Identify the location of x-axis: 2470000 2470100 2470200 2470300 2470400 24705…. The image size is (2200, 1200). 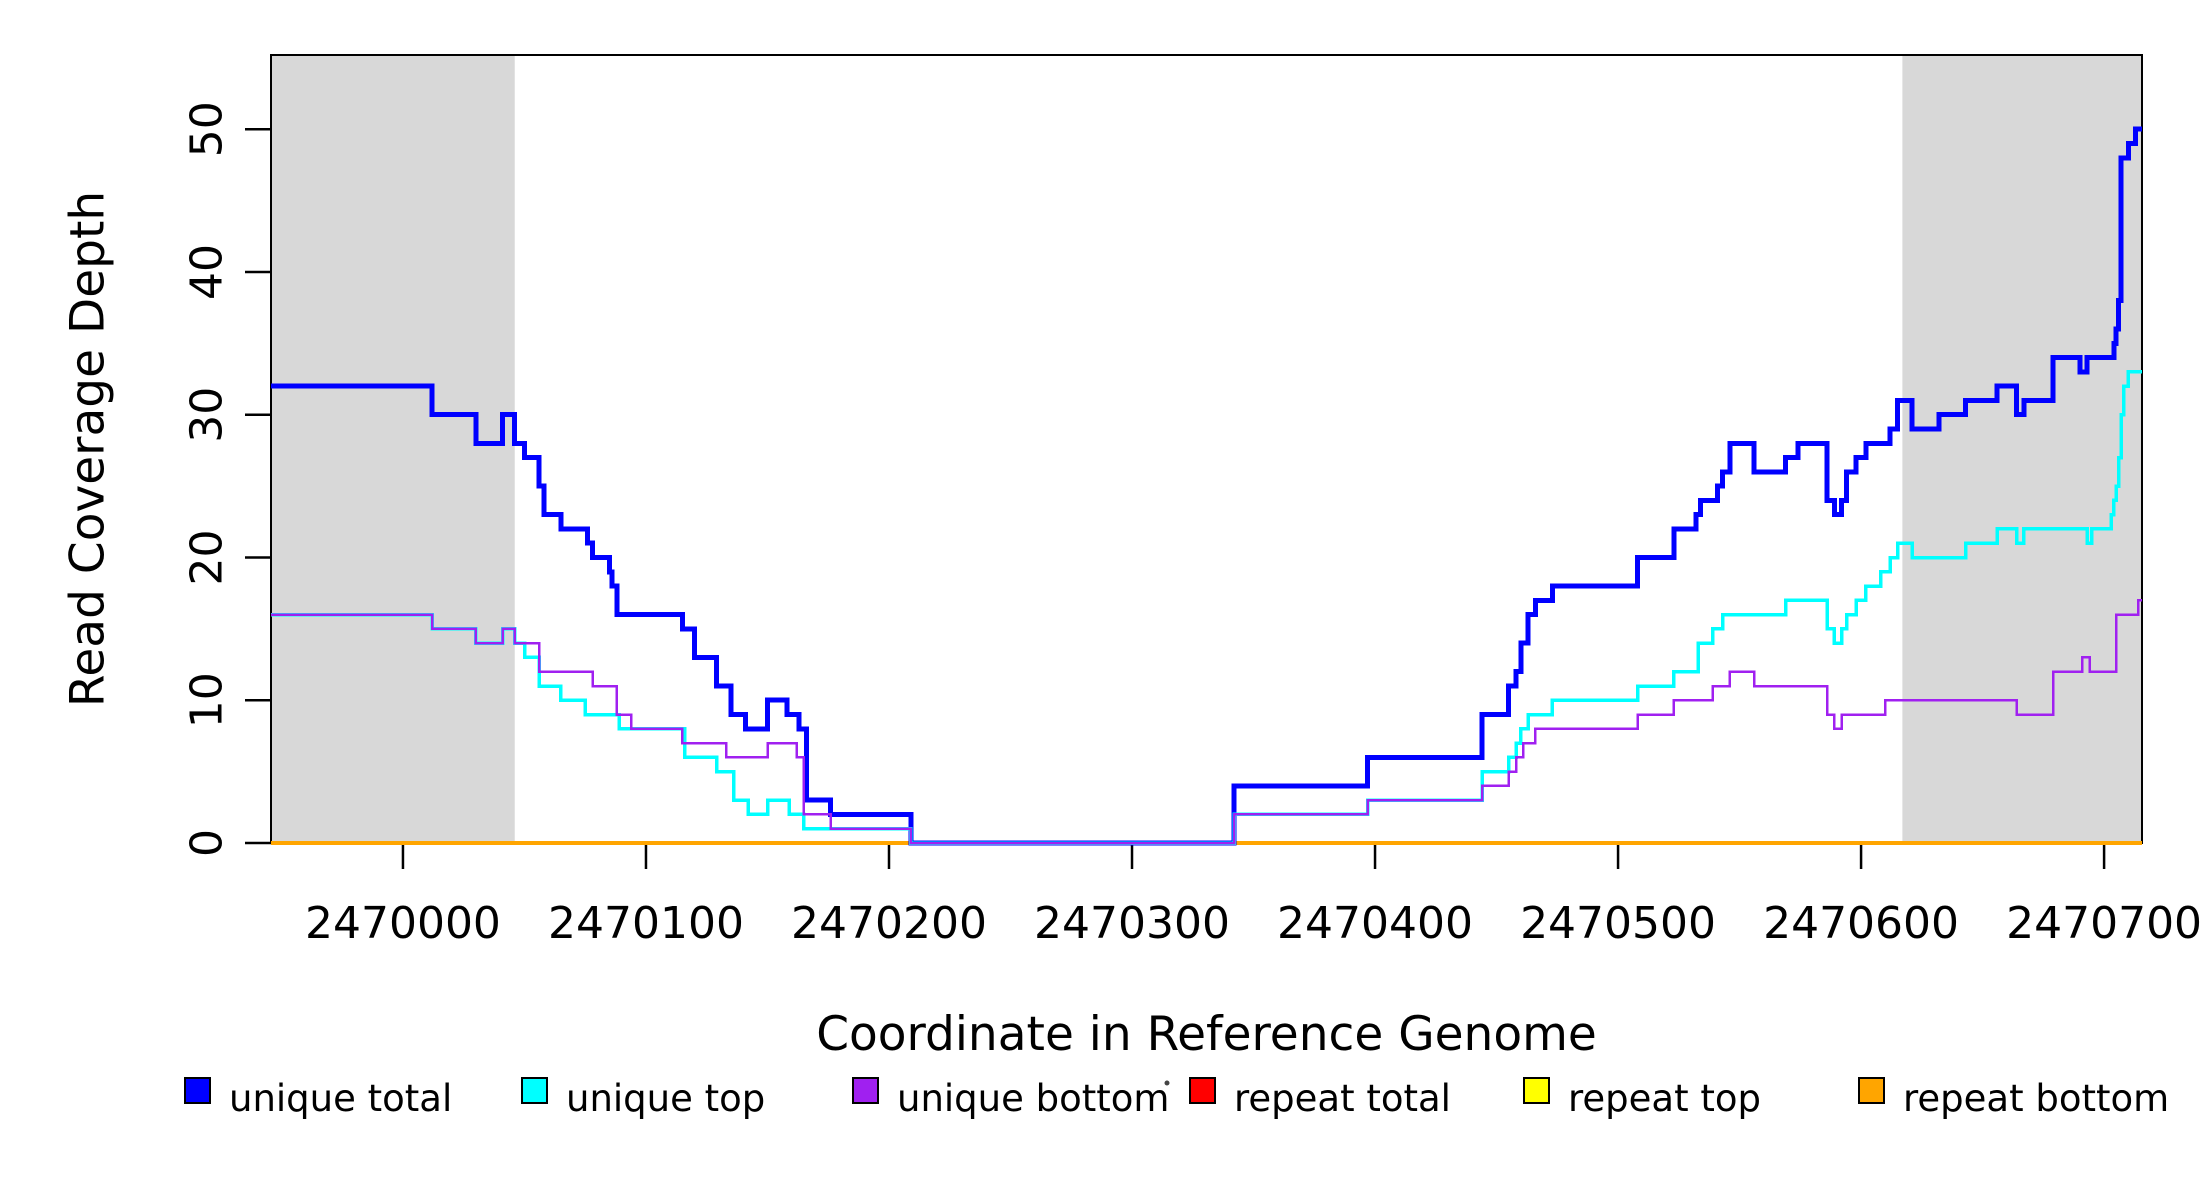
(1252, 896).